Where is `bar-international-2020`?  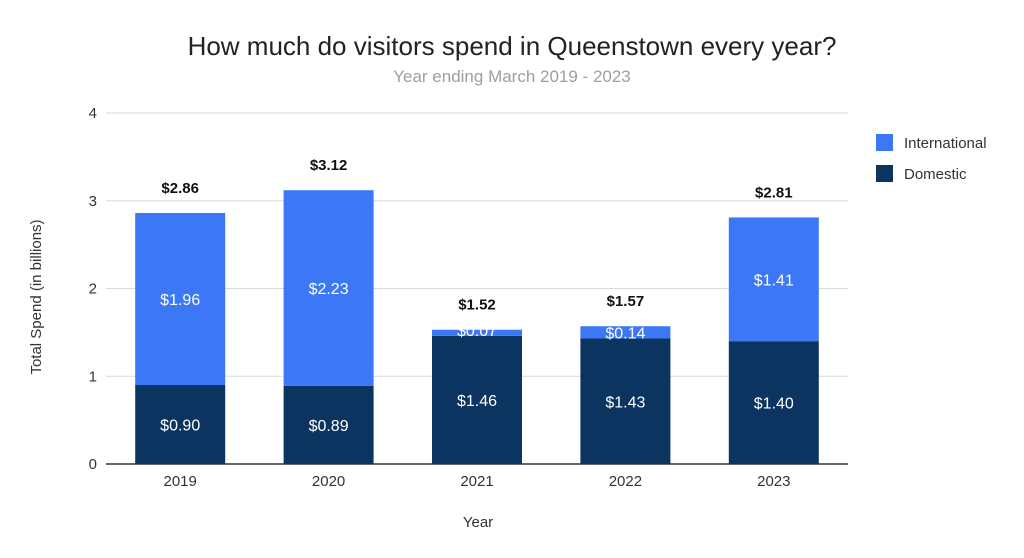 bar-international-2020 is located at coordinates (328, 288).